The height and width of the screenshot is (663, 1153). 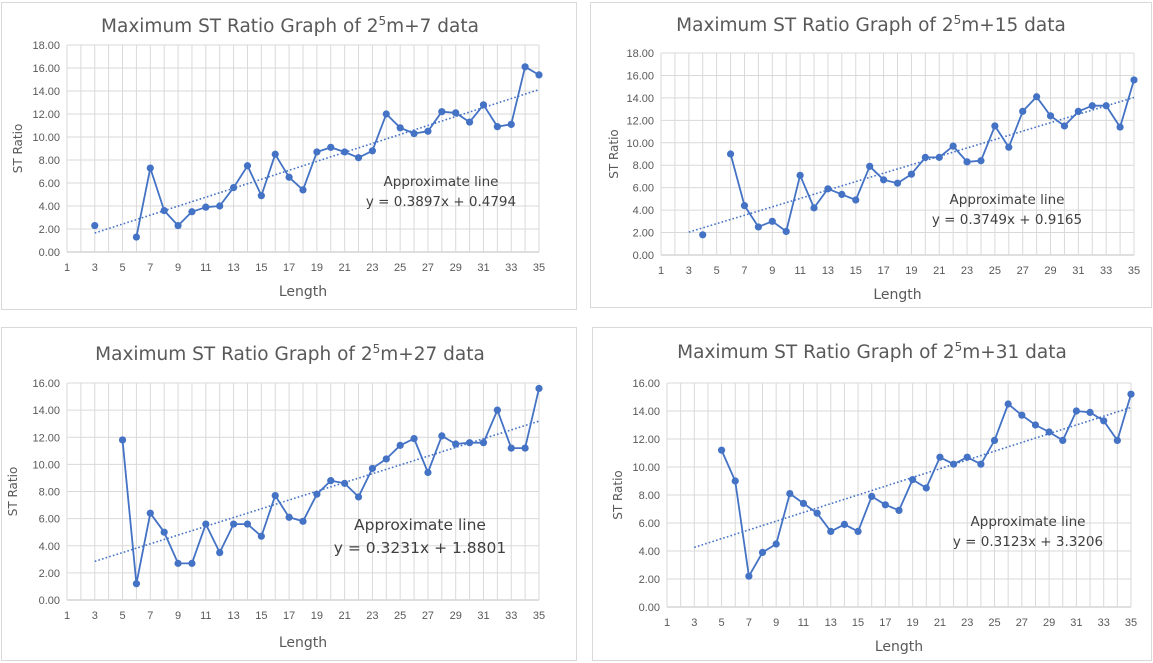 I want to click on x-tick-label: 27, so click(x=428, y=616).